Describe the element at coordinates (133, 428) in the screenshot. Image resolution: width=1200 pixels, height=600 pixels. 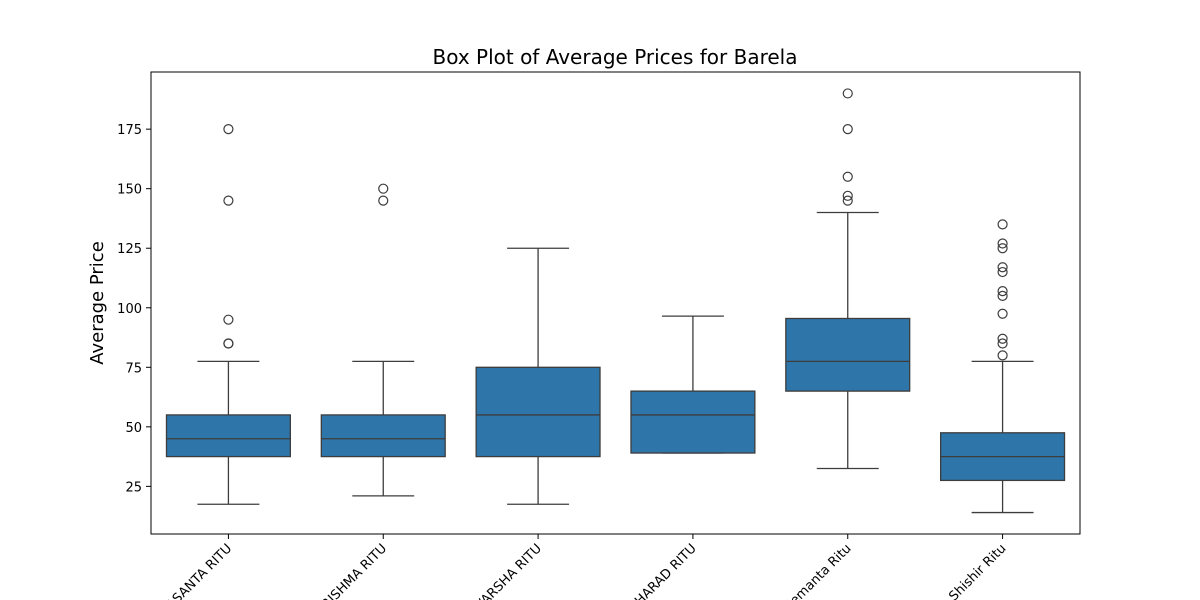
I see `y-tick-label: 50` at that location.